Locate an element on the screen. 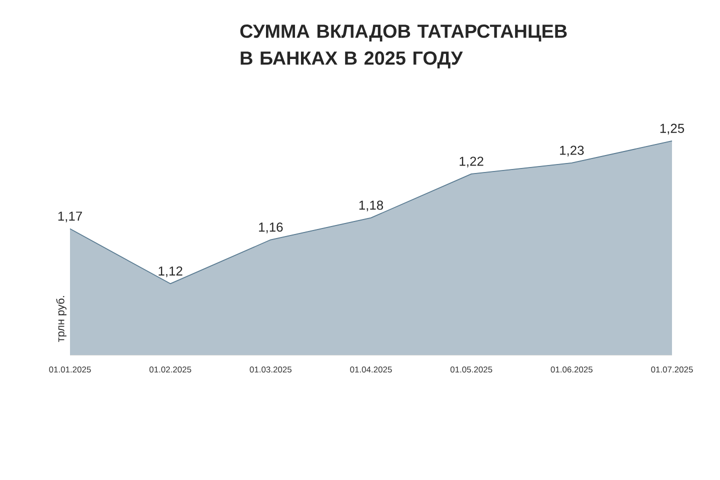  data-label: 1,18 is located at coordinates (371, 206).